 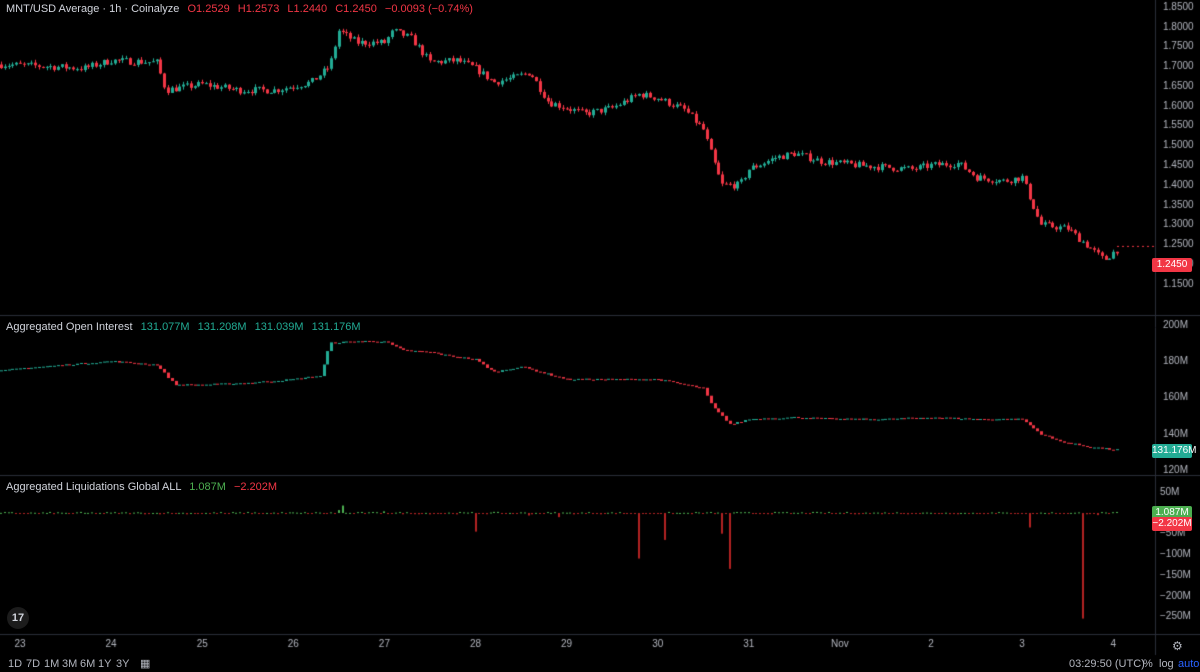 I want to click on ohlc-change: −0.0093 (−0.74%), so click(x=428, y=9).